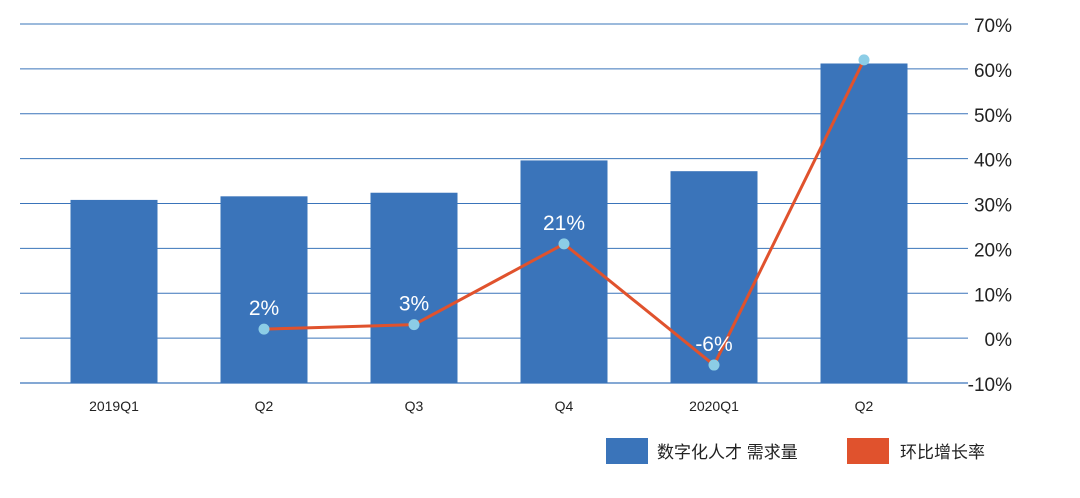  What do you see at coordinates (264, 308) in the screenshot?
I see `data-label: 2%` at bounding box center [264, 308].